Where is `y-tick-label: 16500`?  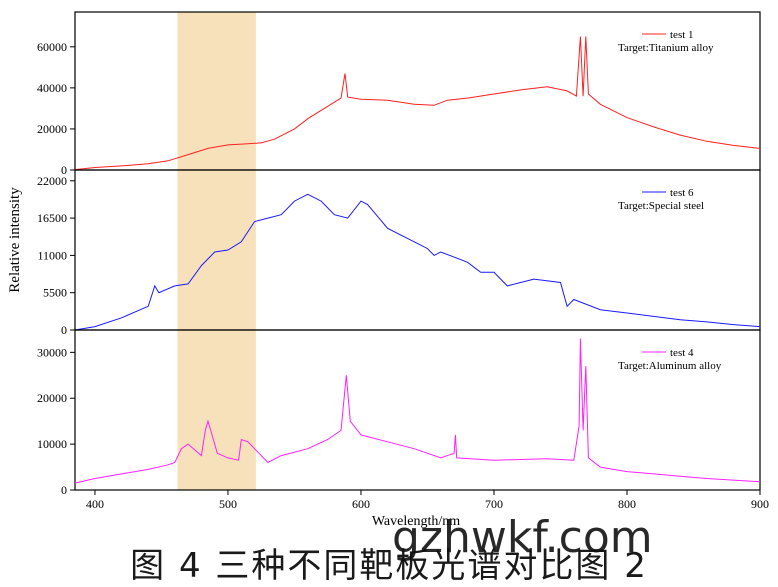
y-tick-label: 16500 is located at coordinates (52, 218).